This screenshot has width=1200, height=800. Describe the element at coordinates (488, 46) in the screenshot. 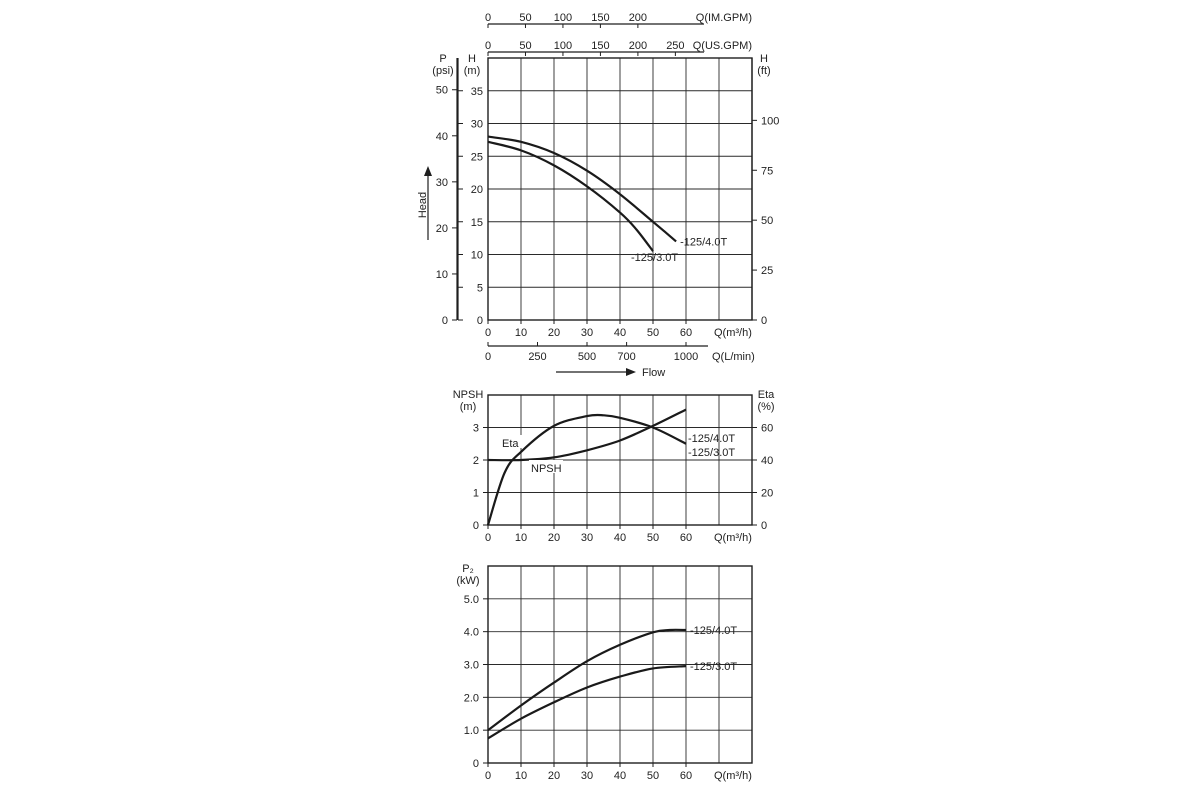

I see `us-gpm-tick-label: 0` at that location.